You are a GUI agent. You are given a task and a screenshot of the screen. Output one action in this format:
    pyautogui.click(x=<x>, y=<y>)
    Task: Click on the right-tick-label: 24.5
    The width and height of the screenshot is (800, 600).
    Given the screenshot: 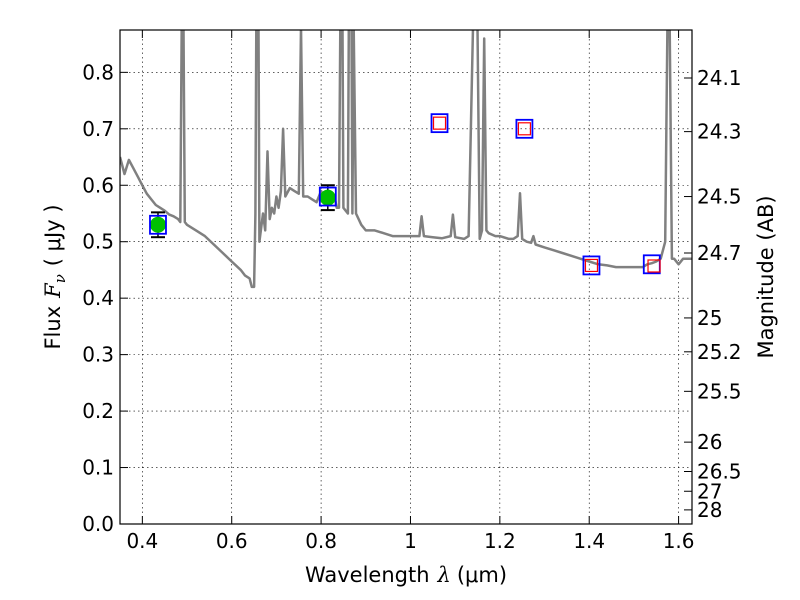 What is the action you would take?
    pyautogui.click(x=719, y=197)
    